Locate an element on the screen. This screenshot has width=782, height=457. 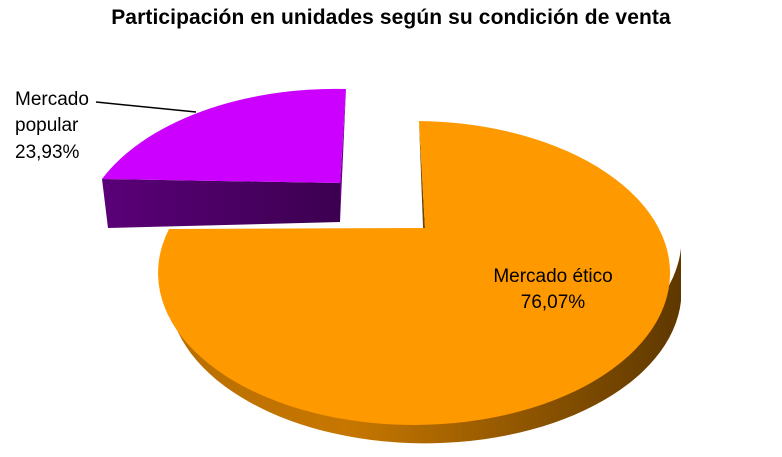
slice-label-mercado-popular-line2: popular is located at coordinates (47, 125).